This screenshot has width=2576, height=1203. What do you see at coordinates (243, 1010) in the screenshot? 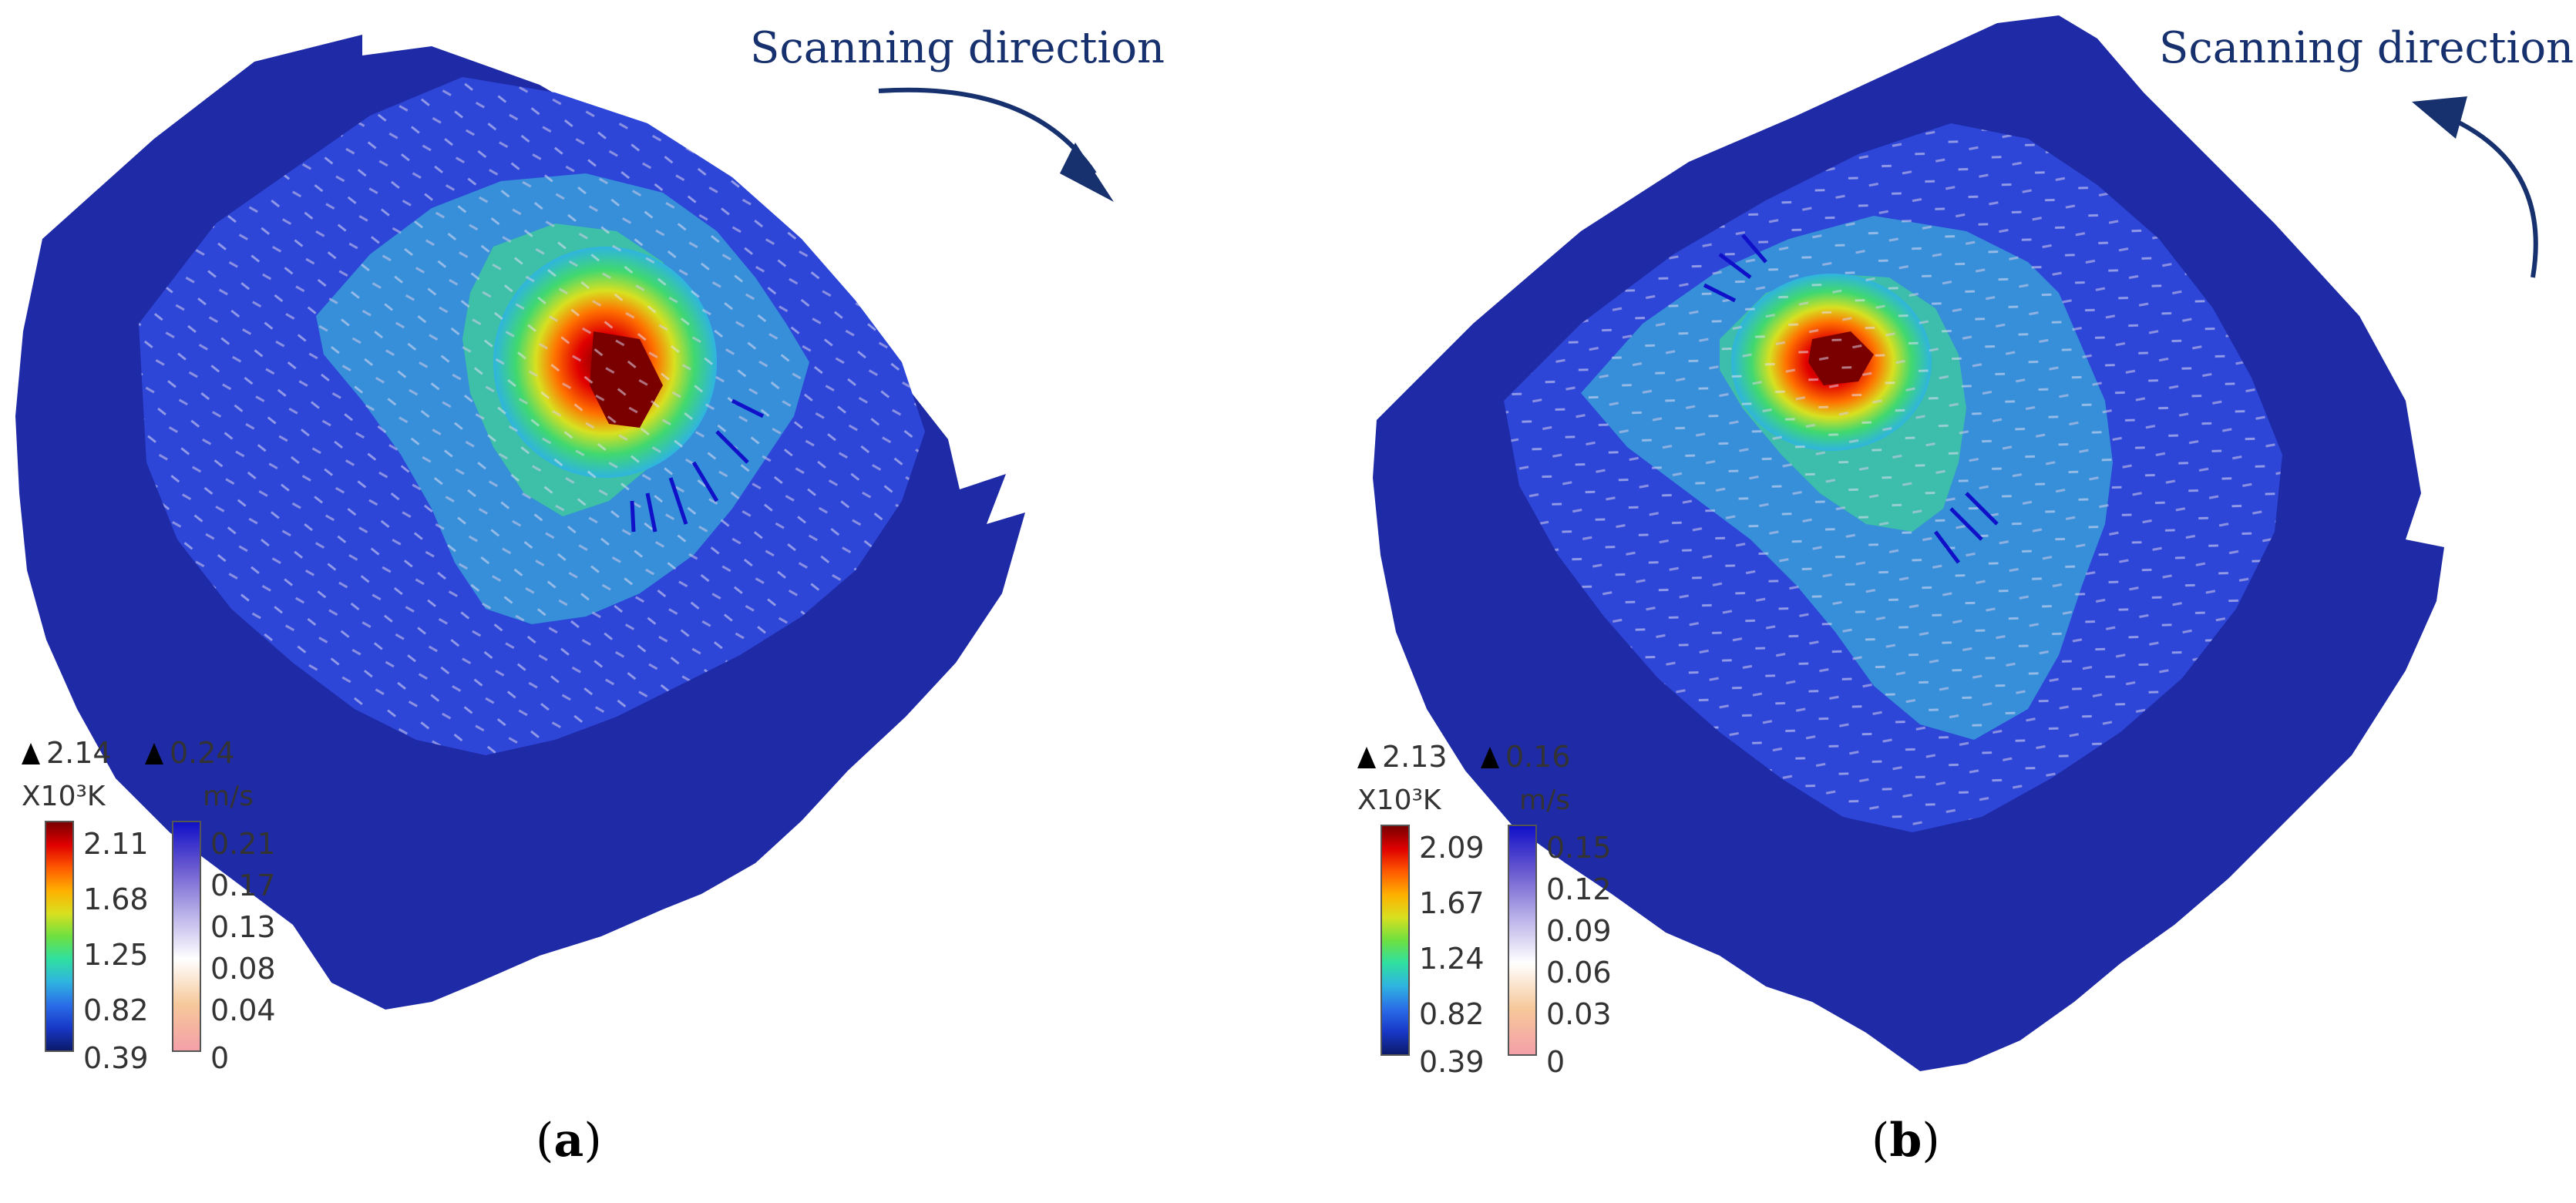
I see `vel-tick: 0.04` at bounding box center [243, 1010].